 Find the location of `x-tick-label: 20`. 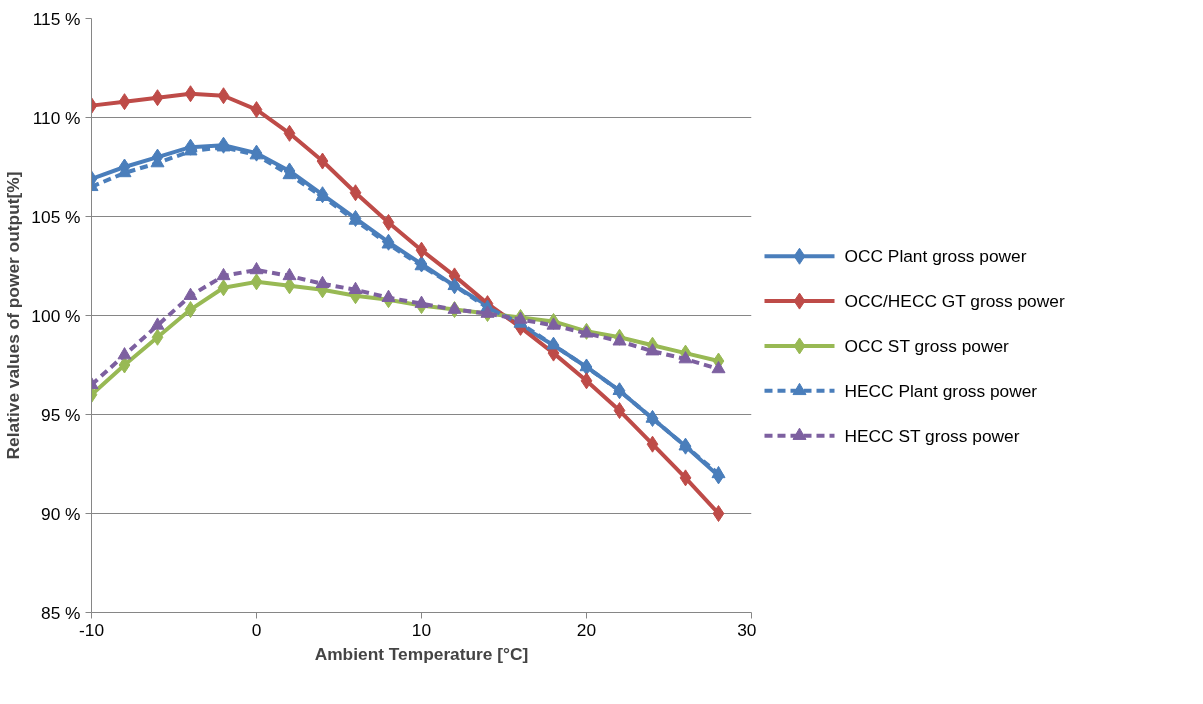

x-tick-label: 20 is located at coordinates (586, 629).